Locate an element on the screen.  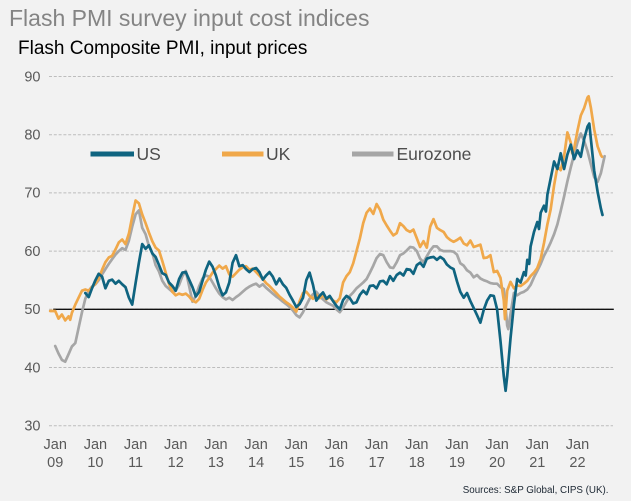
svg-text: 13 is located at coordinates (216, 463).